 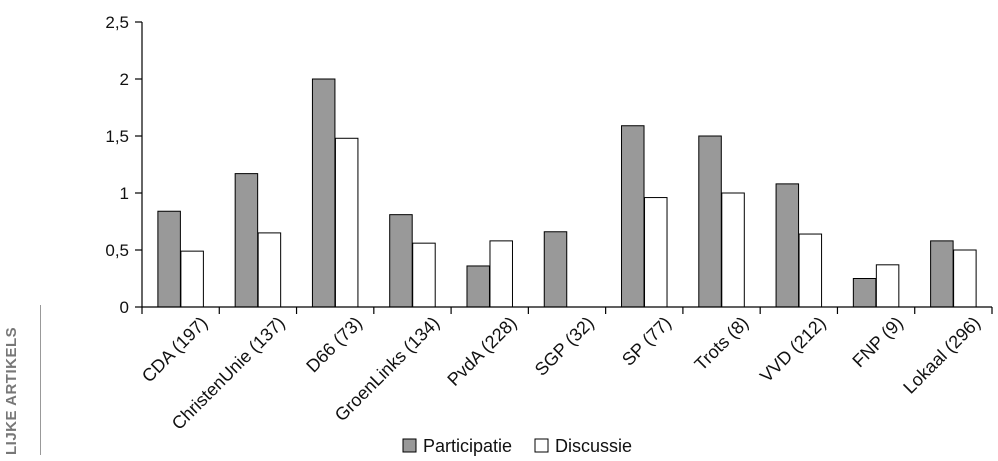 What do you see at coordinates (124, 193) in the screenshot?
I see `y-tick-label: 1` at bounding box center [124, 193].